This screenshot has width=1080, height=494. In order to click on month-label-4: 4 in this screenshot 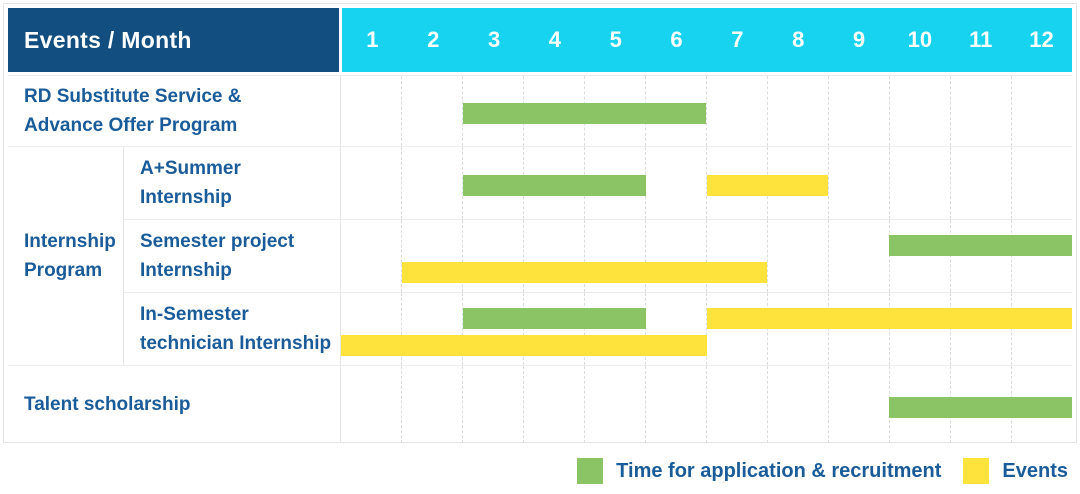, I will do `click(555, 39)`.